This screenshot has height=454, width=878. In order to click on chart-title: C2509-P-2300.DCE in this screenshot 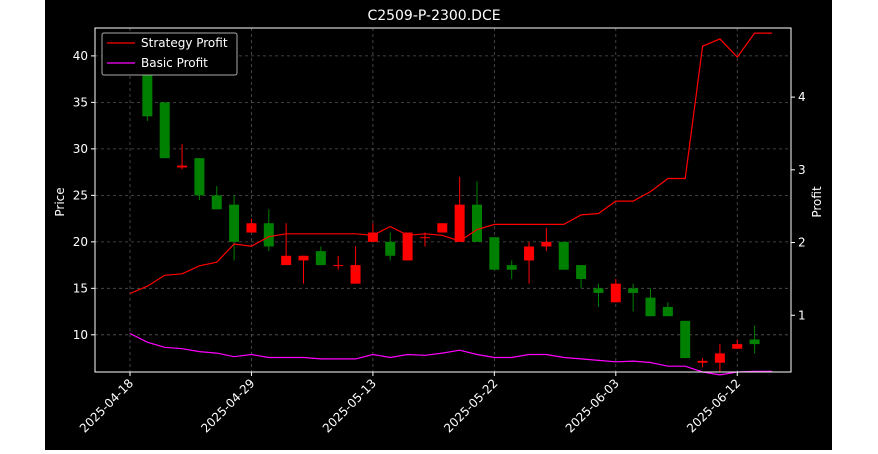, I will do `click(433, 16)`.